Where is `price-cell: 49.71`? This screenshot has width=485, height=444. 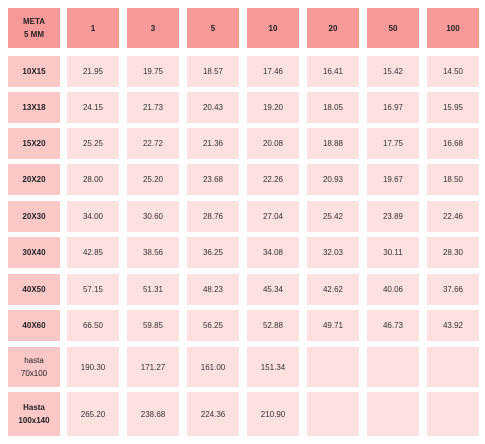 price-cell: 49.71 is located at coordinates (333, 325).